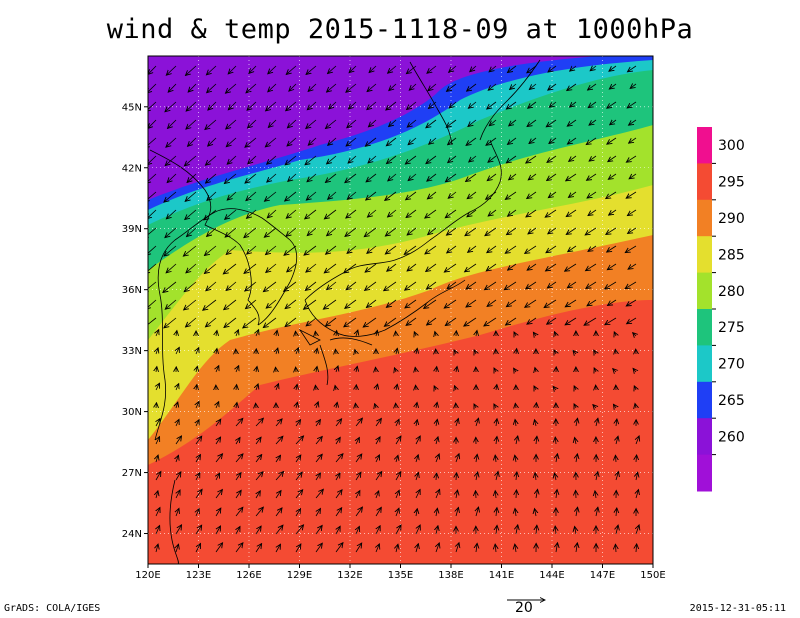 This screenshot has height=618, width=800. What do you see at coordinates (135, 321) in the screenshot?
I see `latitude-axis: 24N 27N 30N 33N 36N 39N 42N 45N` at bounding box center [135, 321].